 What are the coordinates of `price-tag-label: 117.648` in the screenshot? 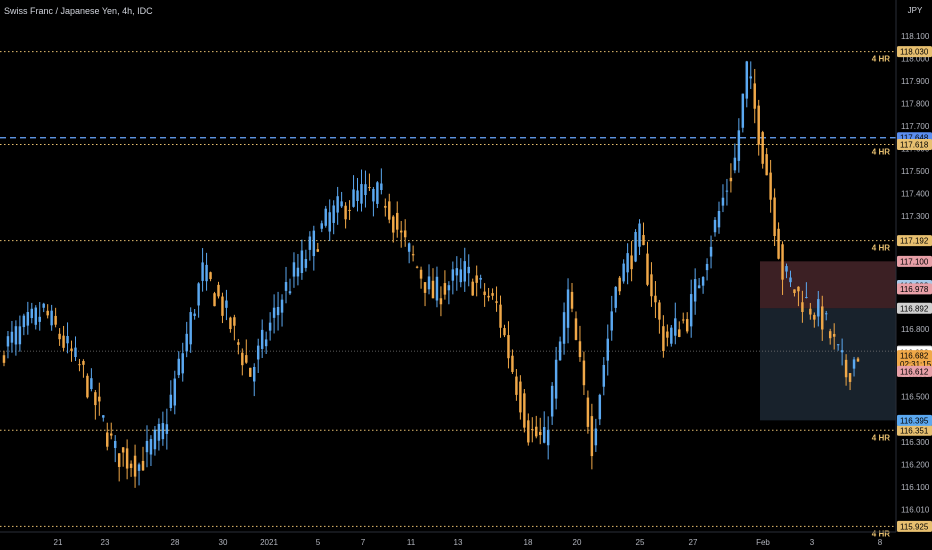 It's located at (914, 138).